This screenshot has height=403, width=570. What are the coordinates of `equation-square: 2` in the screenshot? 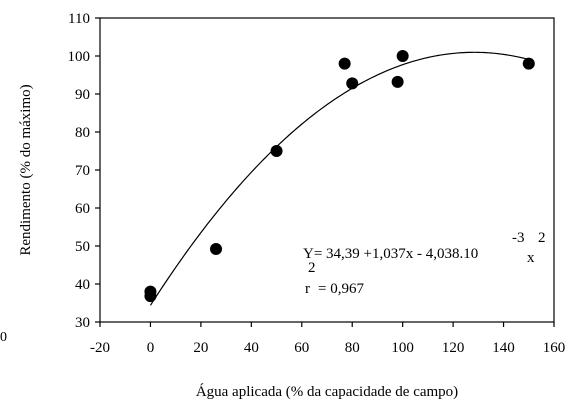 It's located at (542, 238).